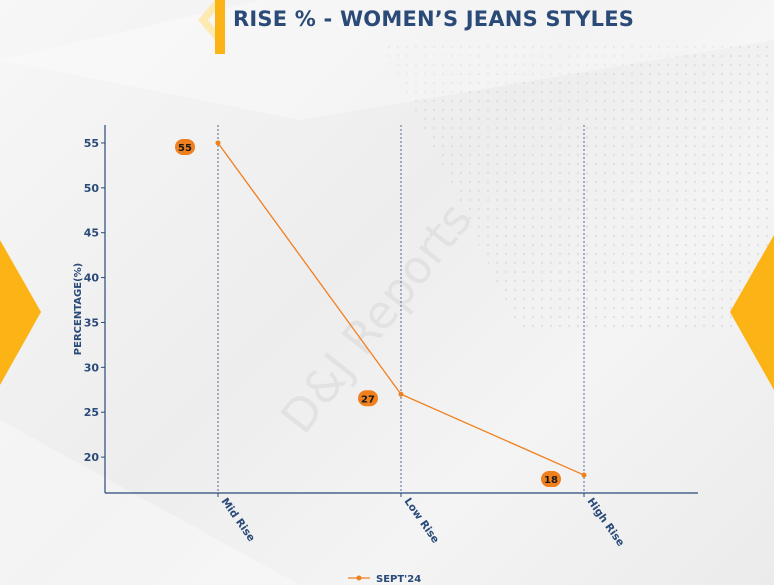 This screenshot has height=585, width=774. What do you see at coordinates (752, 312) in the screenshot?
I see `right-chevron-decoration` at bounding box center [752, 312].